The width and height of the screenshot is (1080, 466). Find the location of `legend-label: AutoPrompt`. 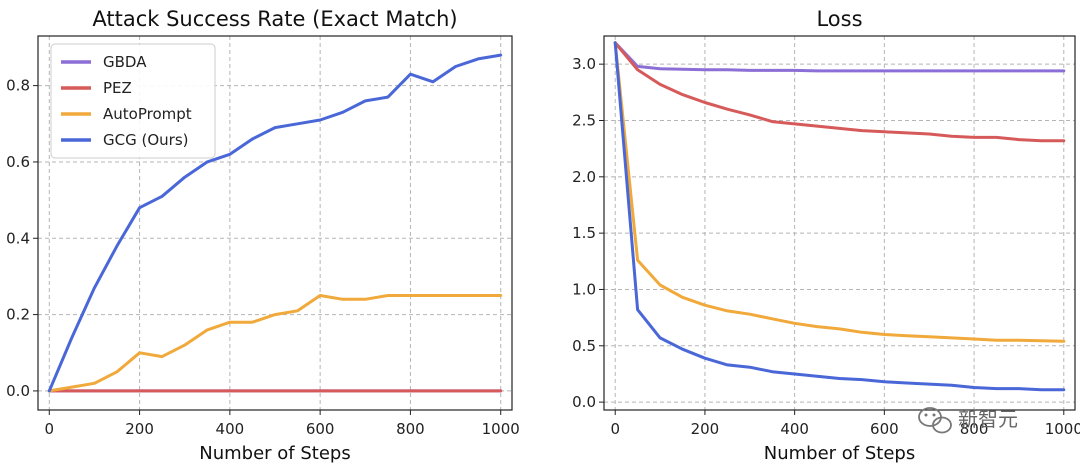

legend-label: AutoPrompt is located at coordinates (147, 114).